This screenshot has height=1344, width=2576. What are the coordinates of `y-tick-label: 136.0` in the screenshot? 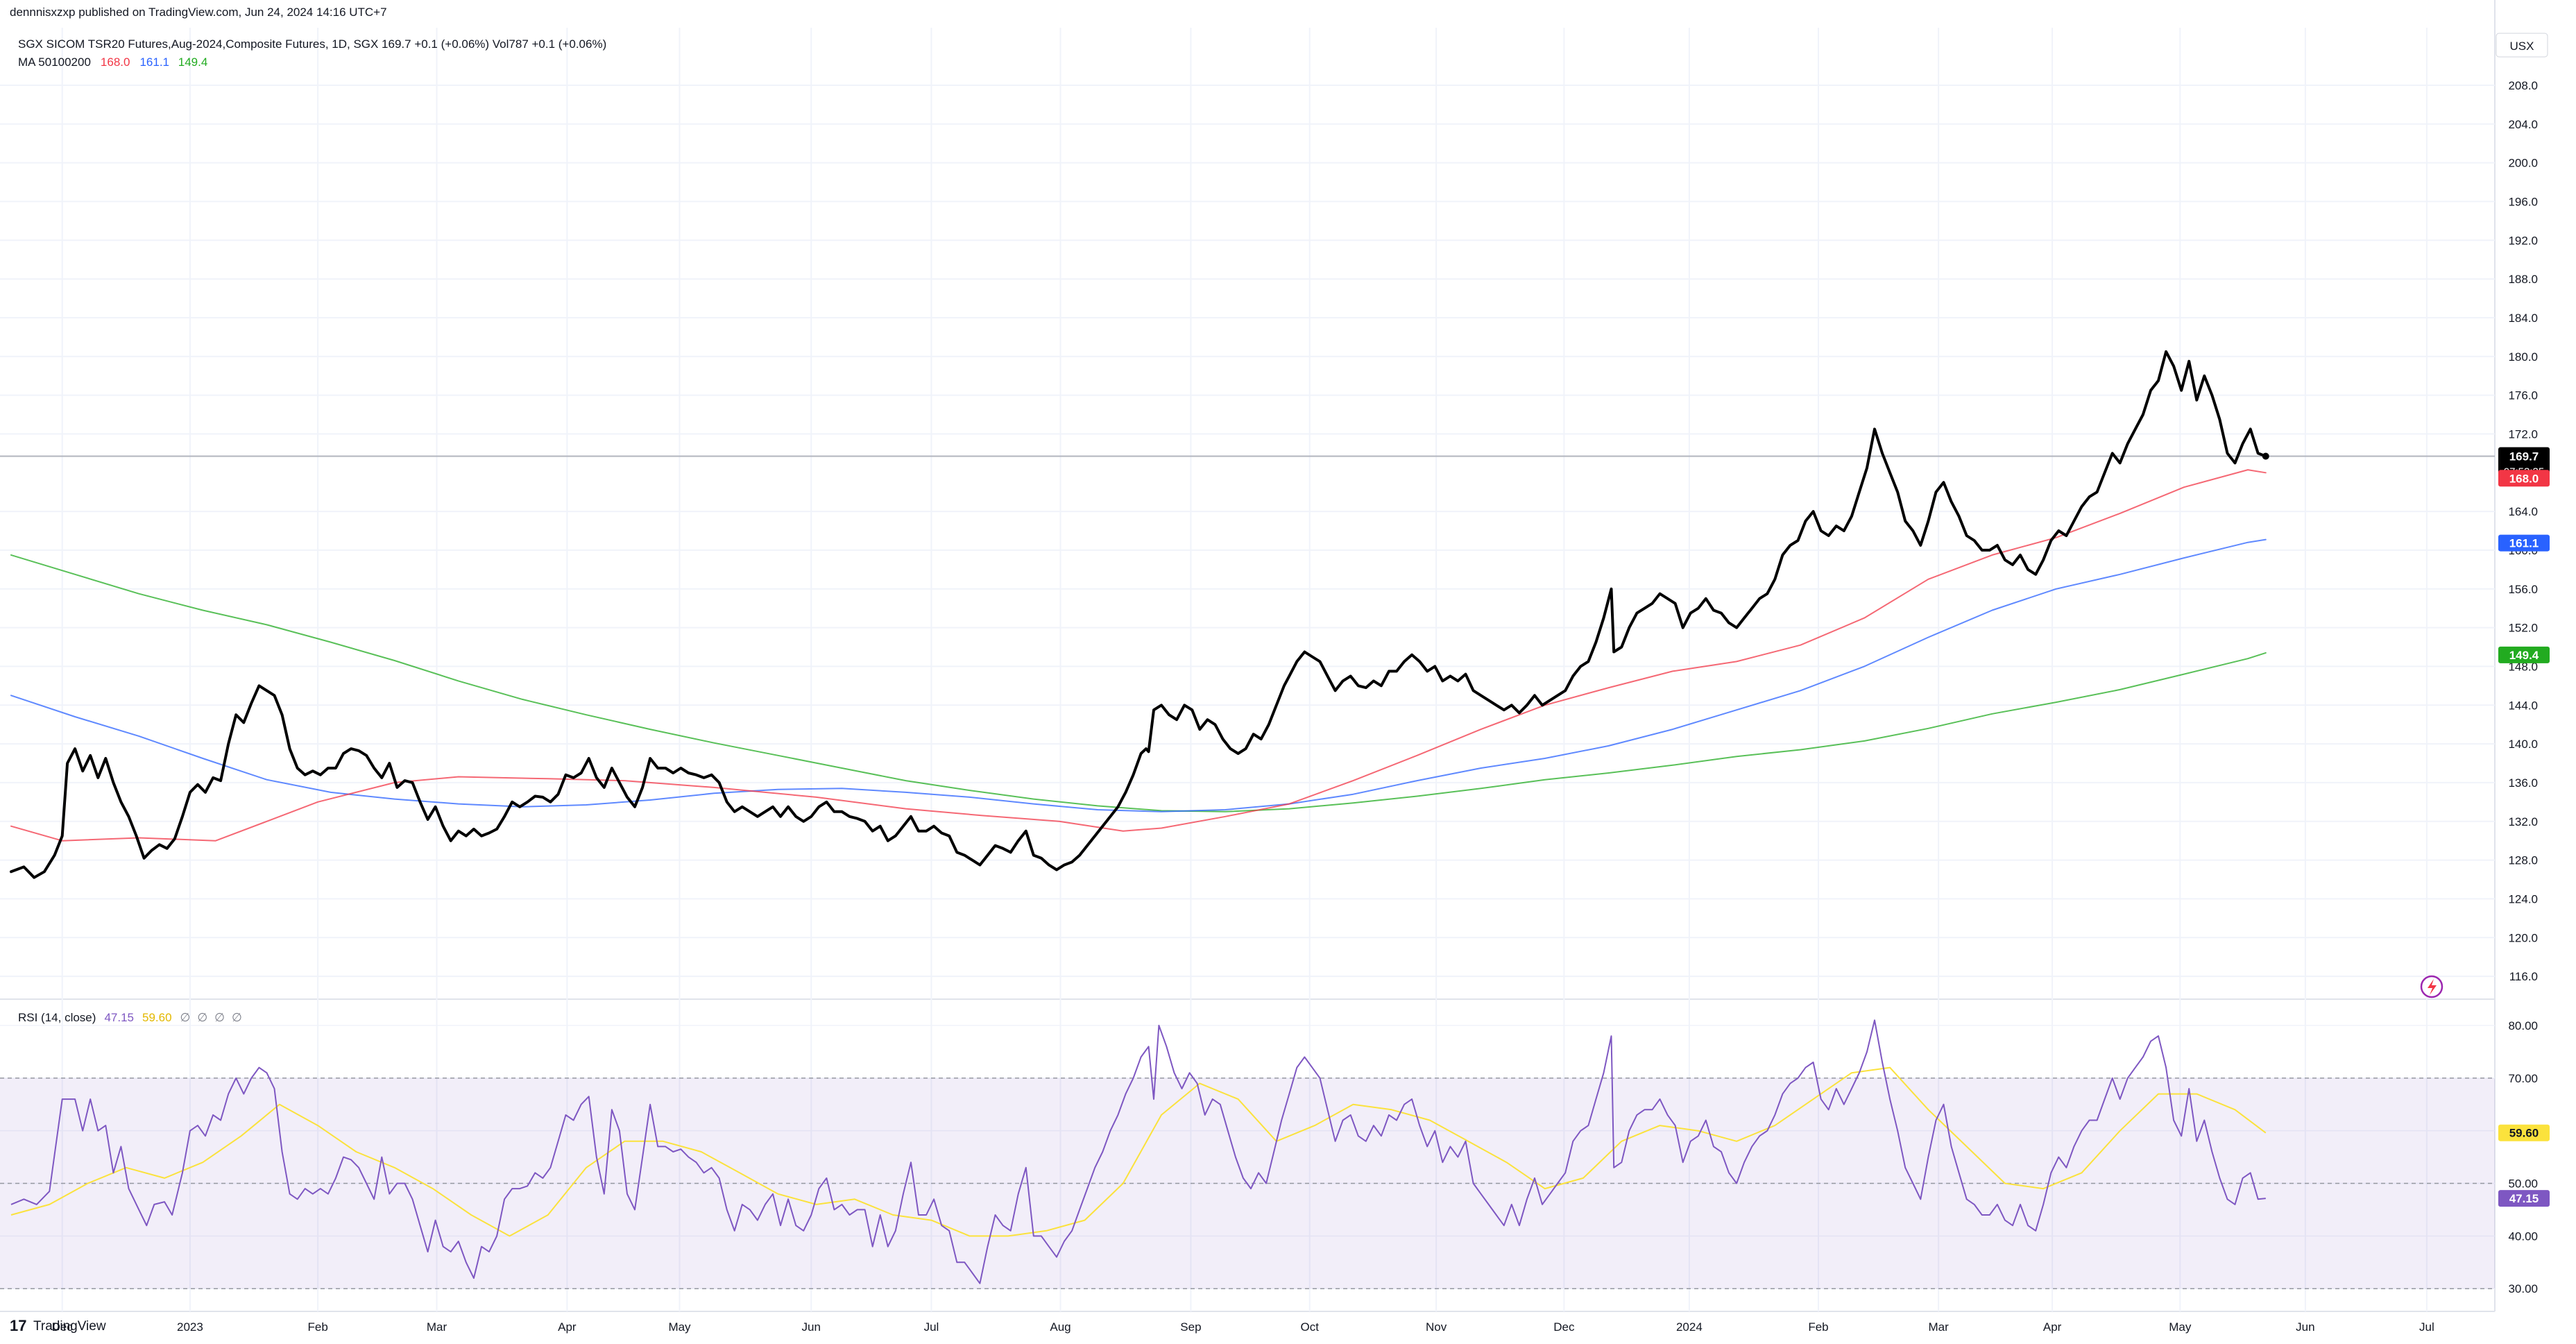 It's located at (2523, 783).